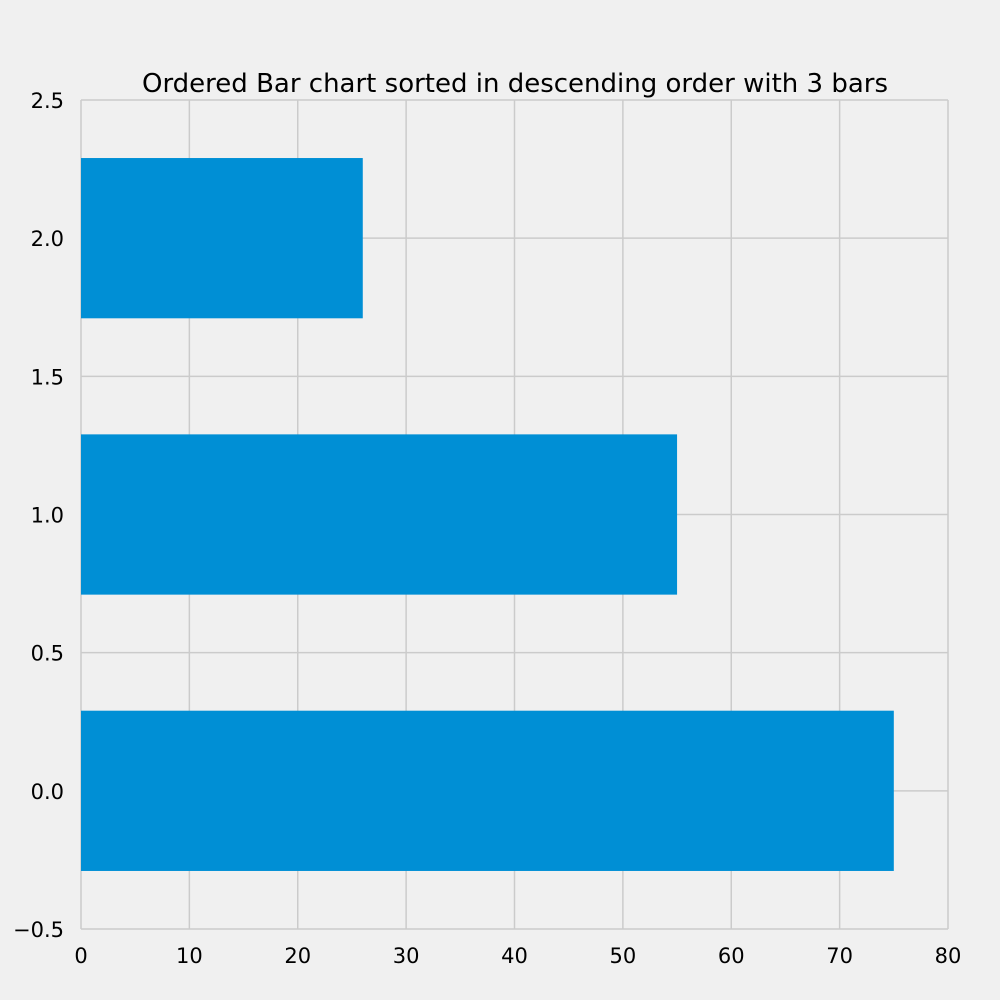  What do you see at coordinates (731, 956) in the screenshot?
I see `x-tick-label: 60` at bounding box center [731, 956].